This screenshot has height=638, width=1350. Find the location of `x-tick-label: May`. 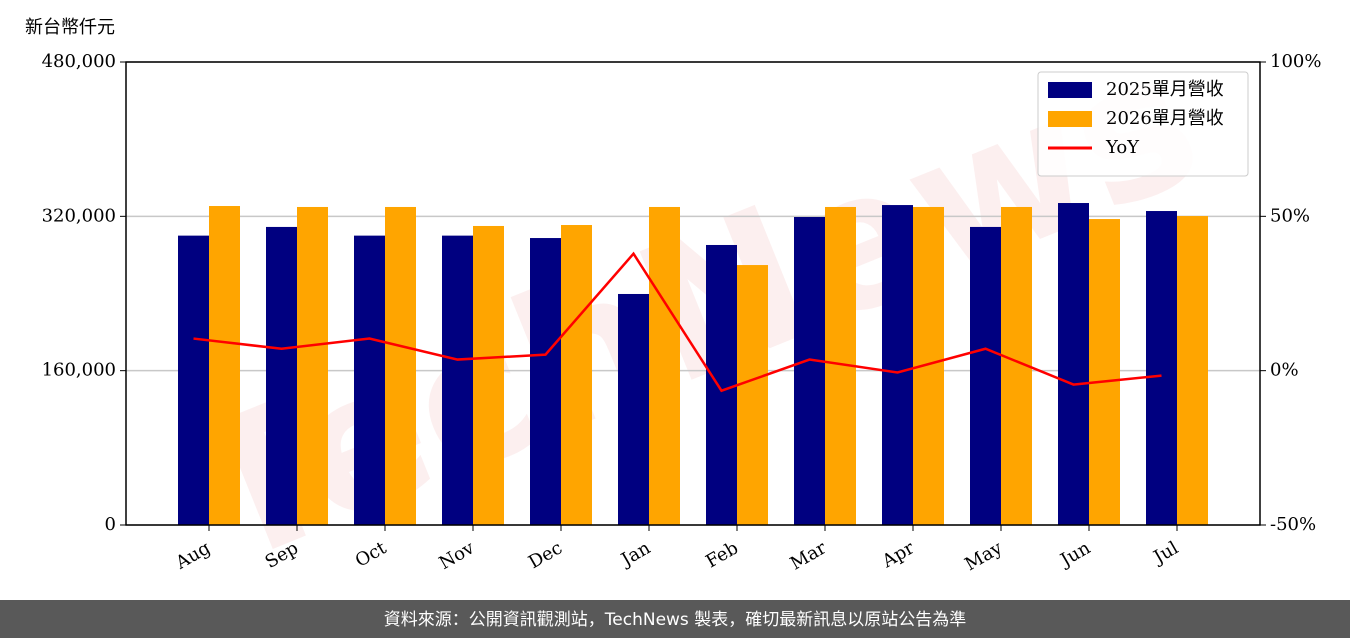

x-tick-label: May is located at coordinates (983, 556).